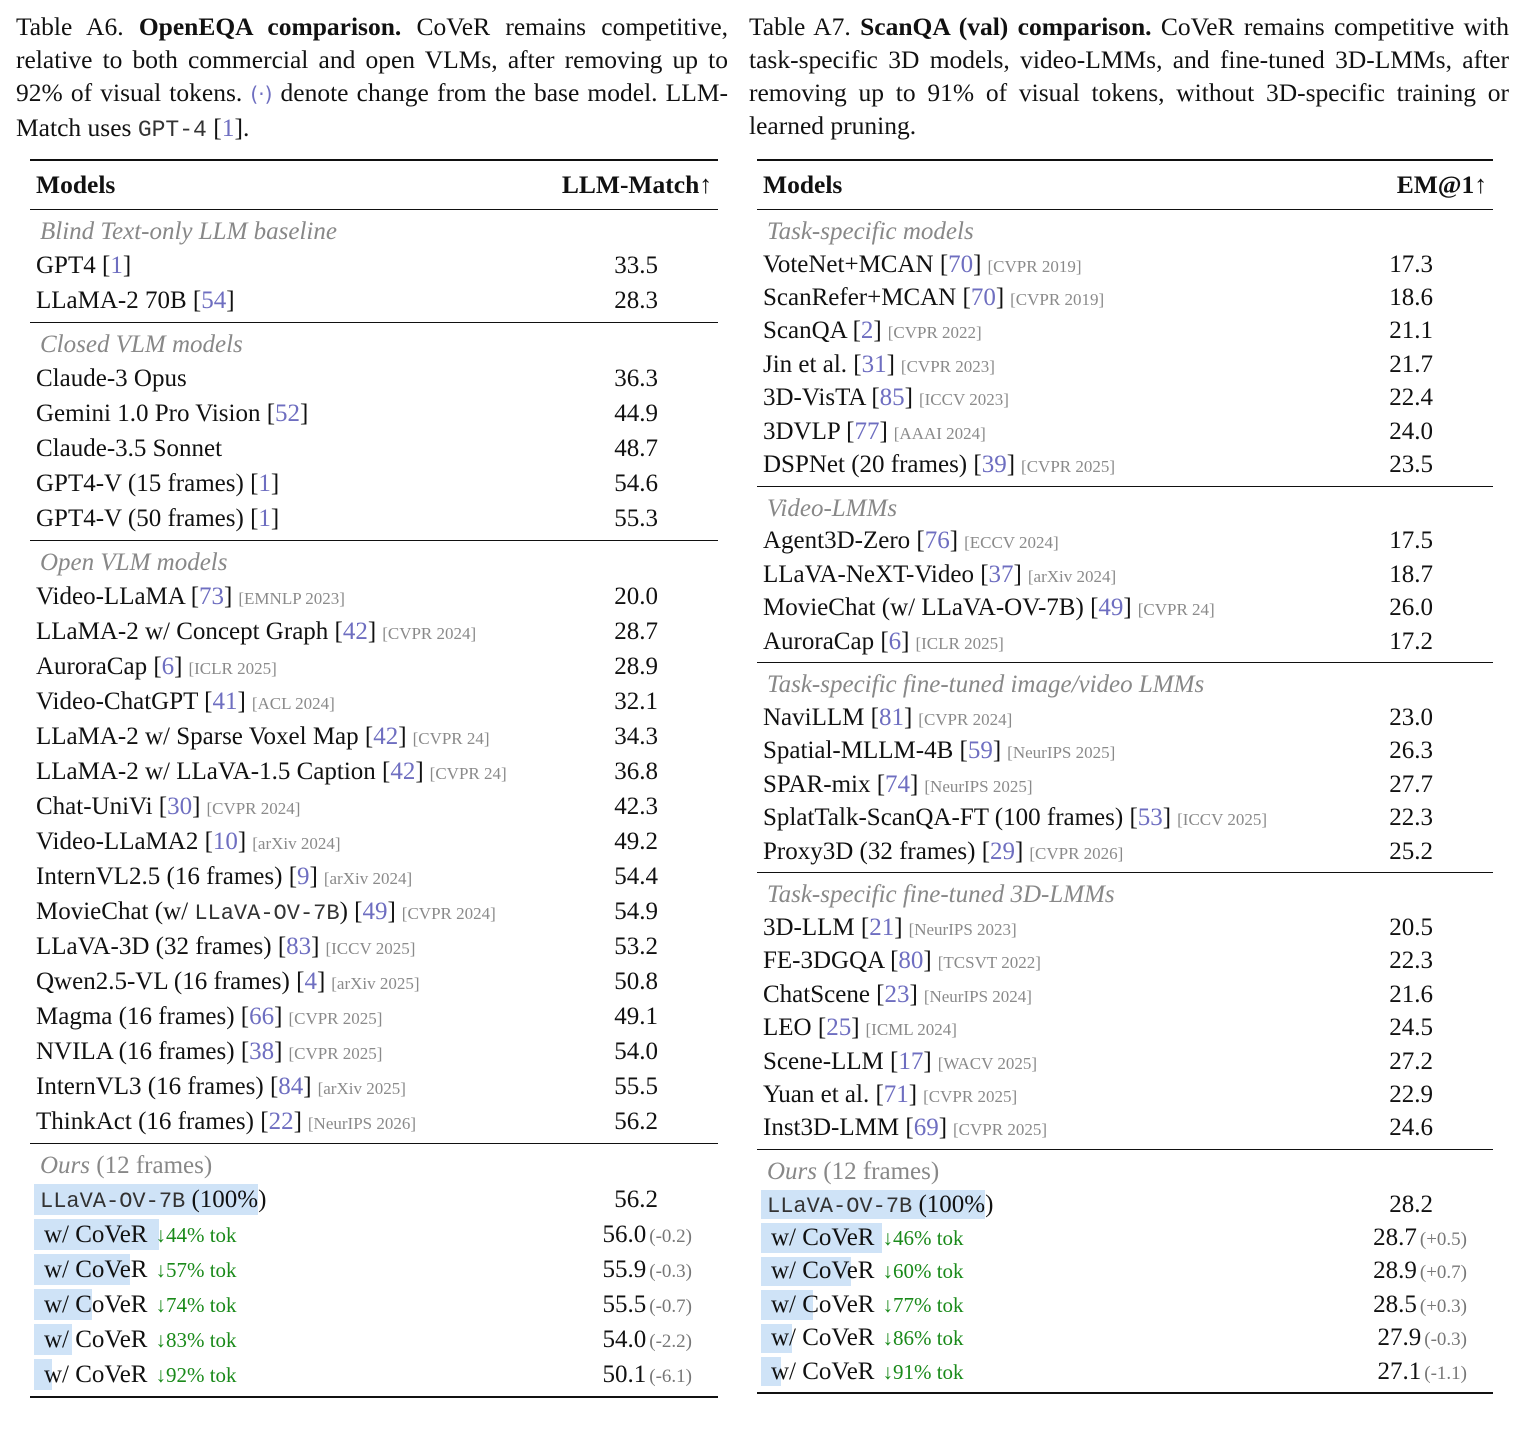 The image size is (1515, 1438). What do you see at coordinates (867, 331) in the screenshot?
I see `citation-link: 2` at bounding box center [867, 331].